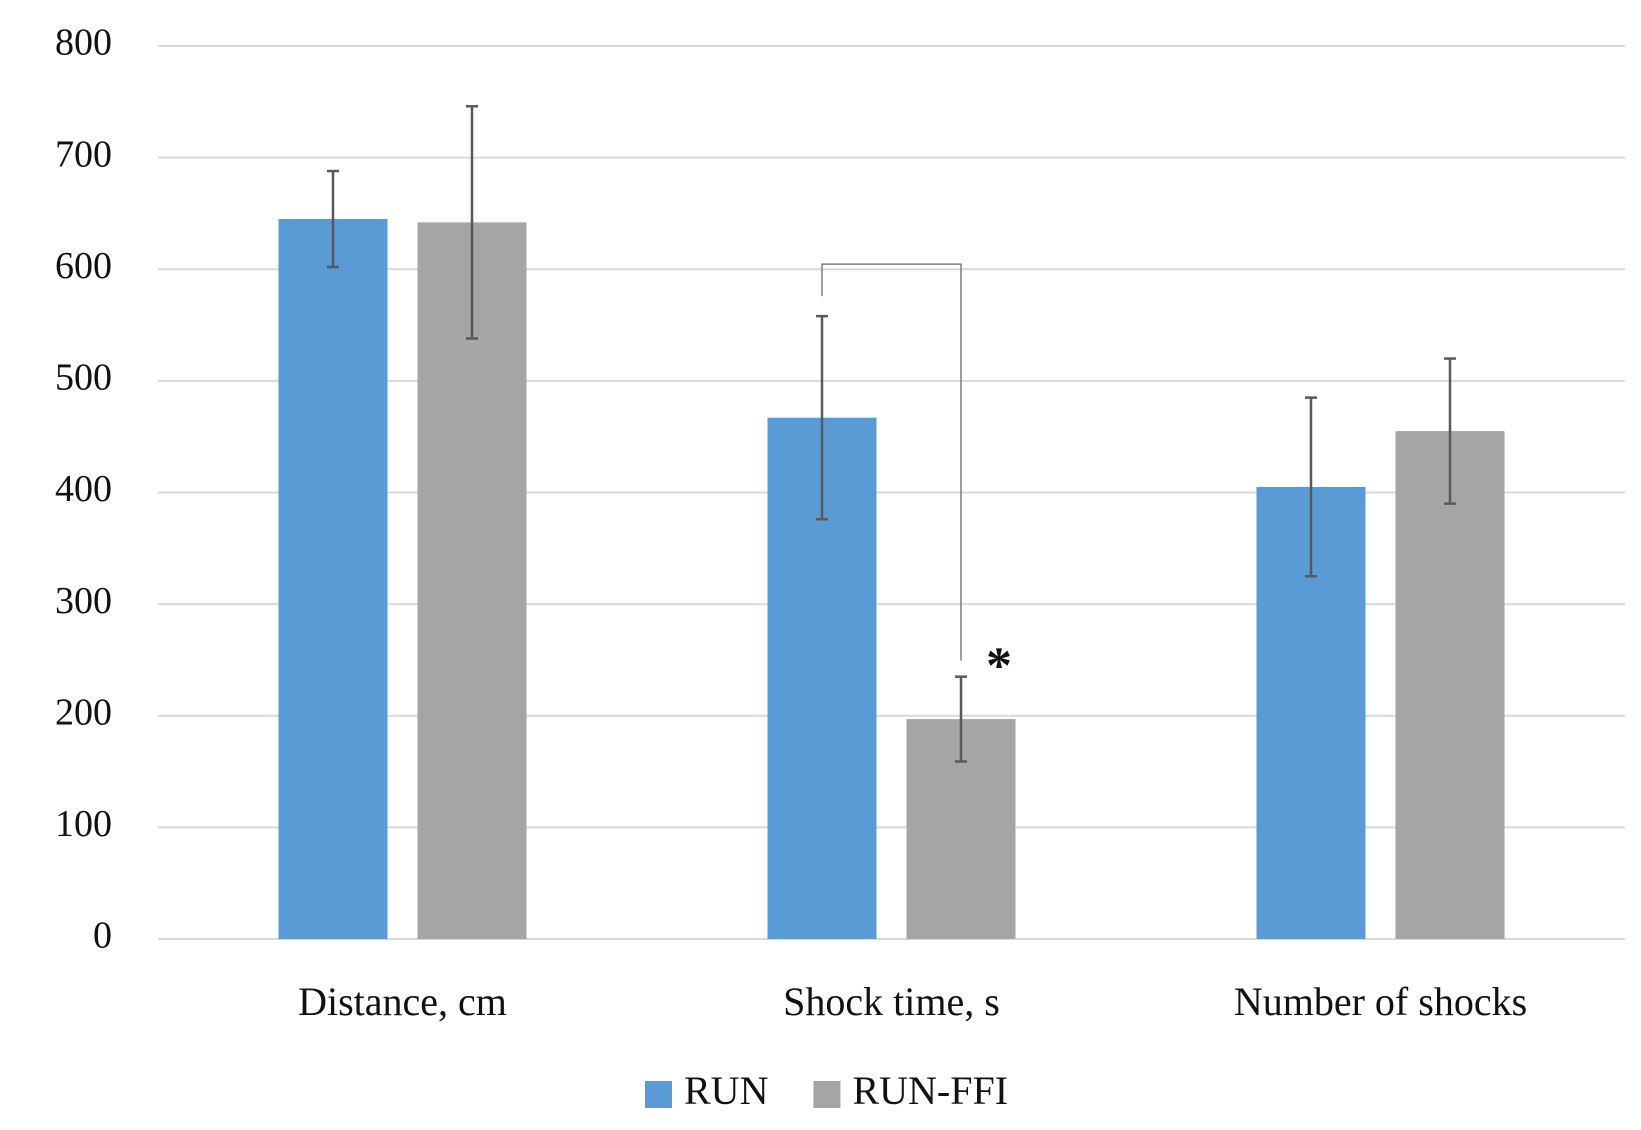 This screenshot has width=1641, height=1130. What do you see at coordinates (1380, 1001) in the screenshot?
I see `x-tick-label: Number of shocks` at bounding box center [1380, 1001].